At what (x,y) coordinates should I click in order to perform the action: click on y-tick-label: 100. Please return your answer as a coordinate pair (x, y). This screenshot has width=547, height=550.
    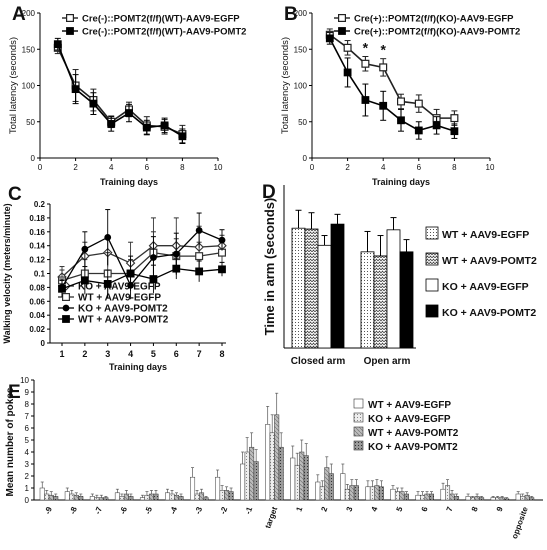
    Looking at the image, I should click on (301, 86).